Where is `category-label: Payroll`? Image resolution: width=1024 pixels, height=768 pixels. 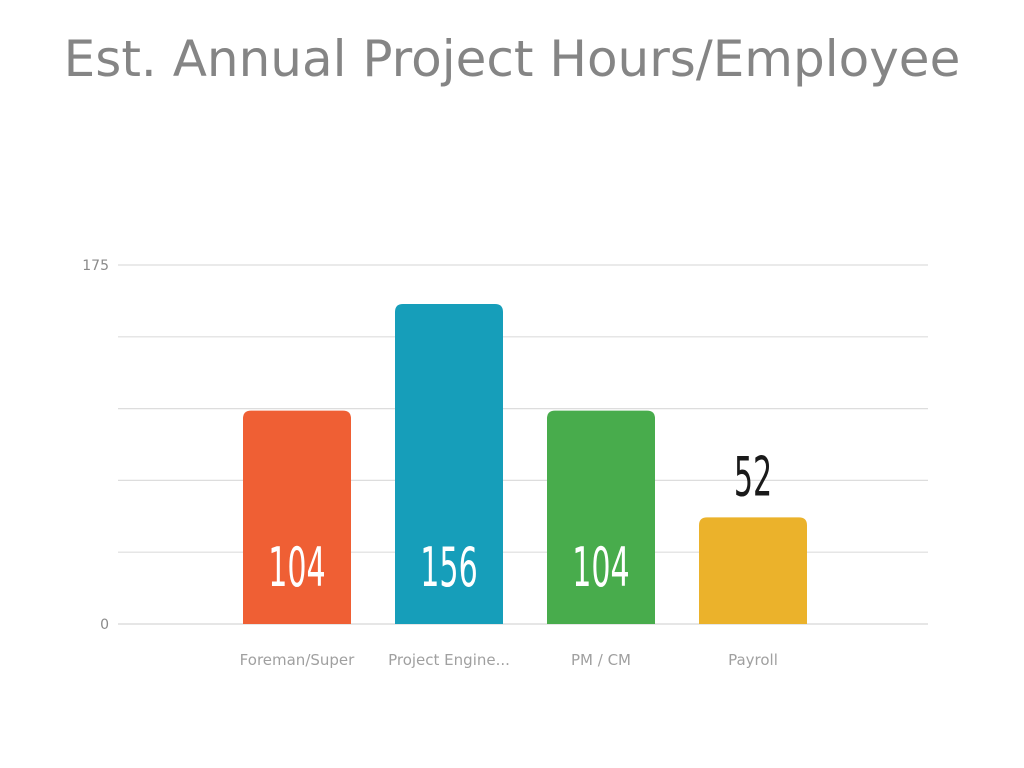 category-label: Payroll is located at coordinates (753, 660).